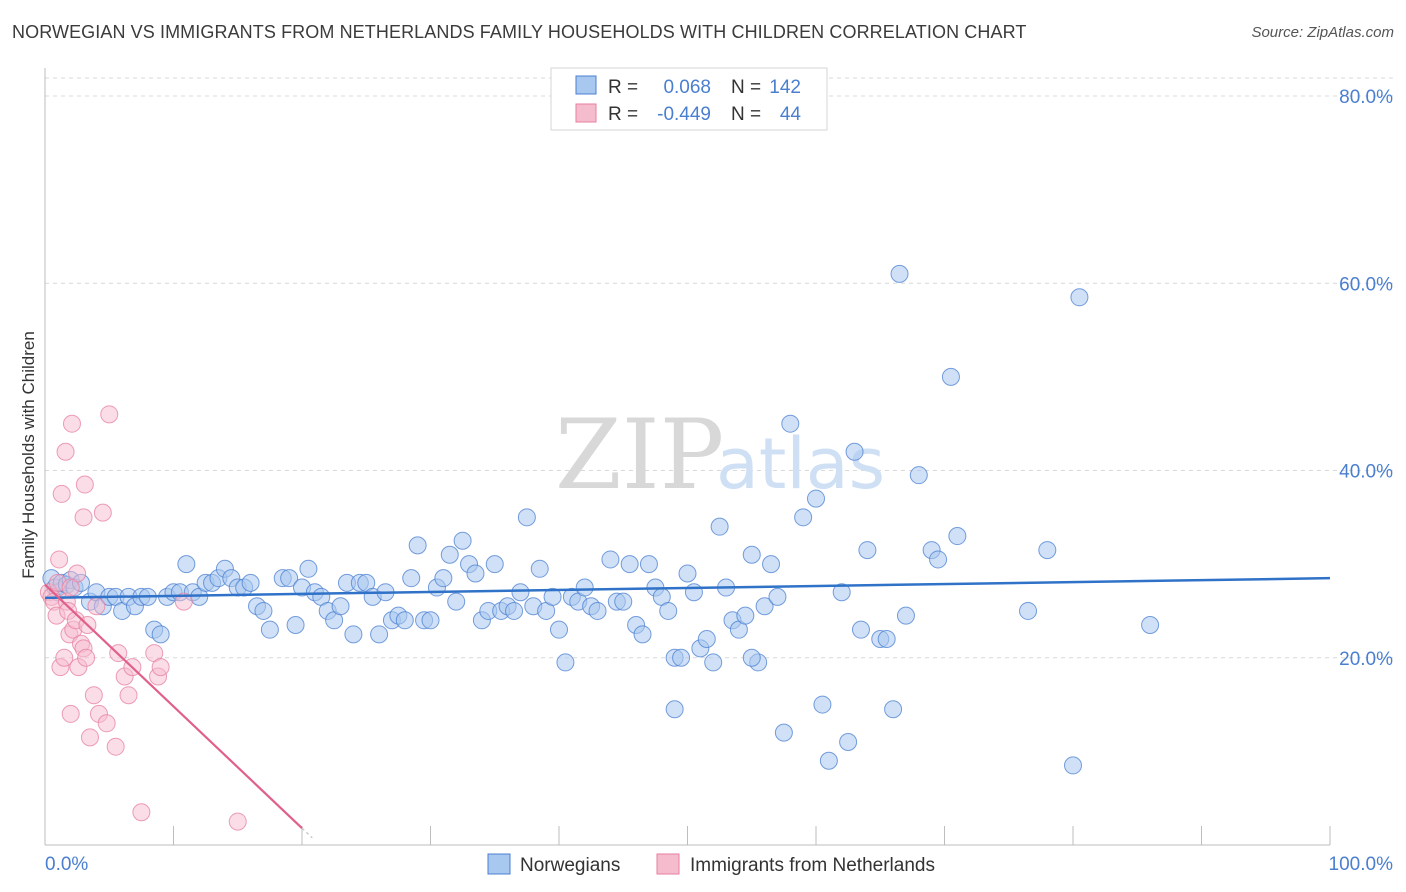 The image size is (1406, 892). I want to click on legend-blue-swatch, so click(586, 85).